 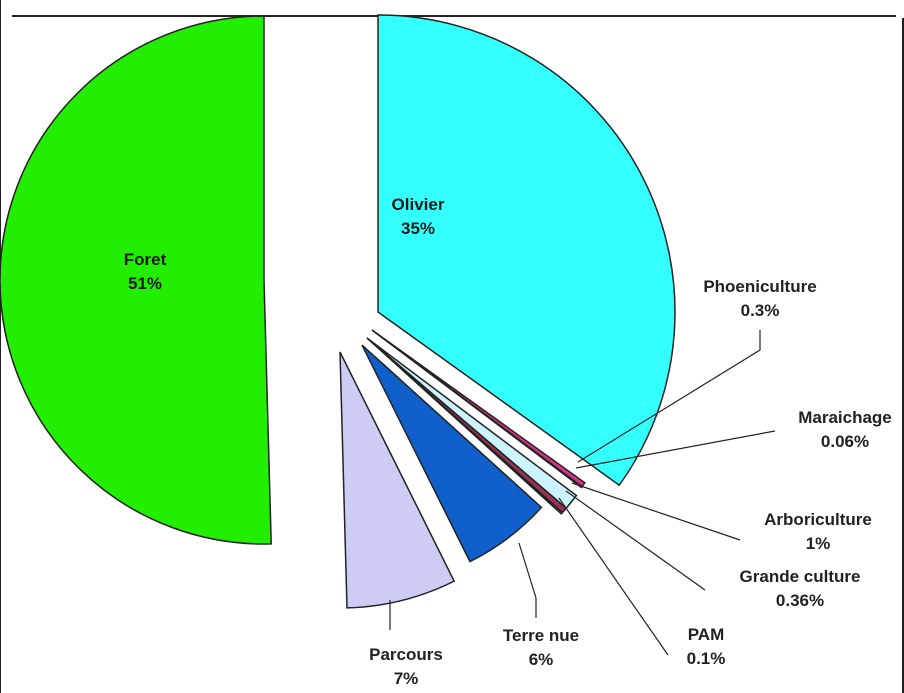 I want to click on leader-line-pam, so click(x=613, y=576).